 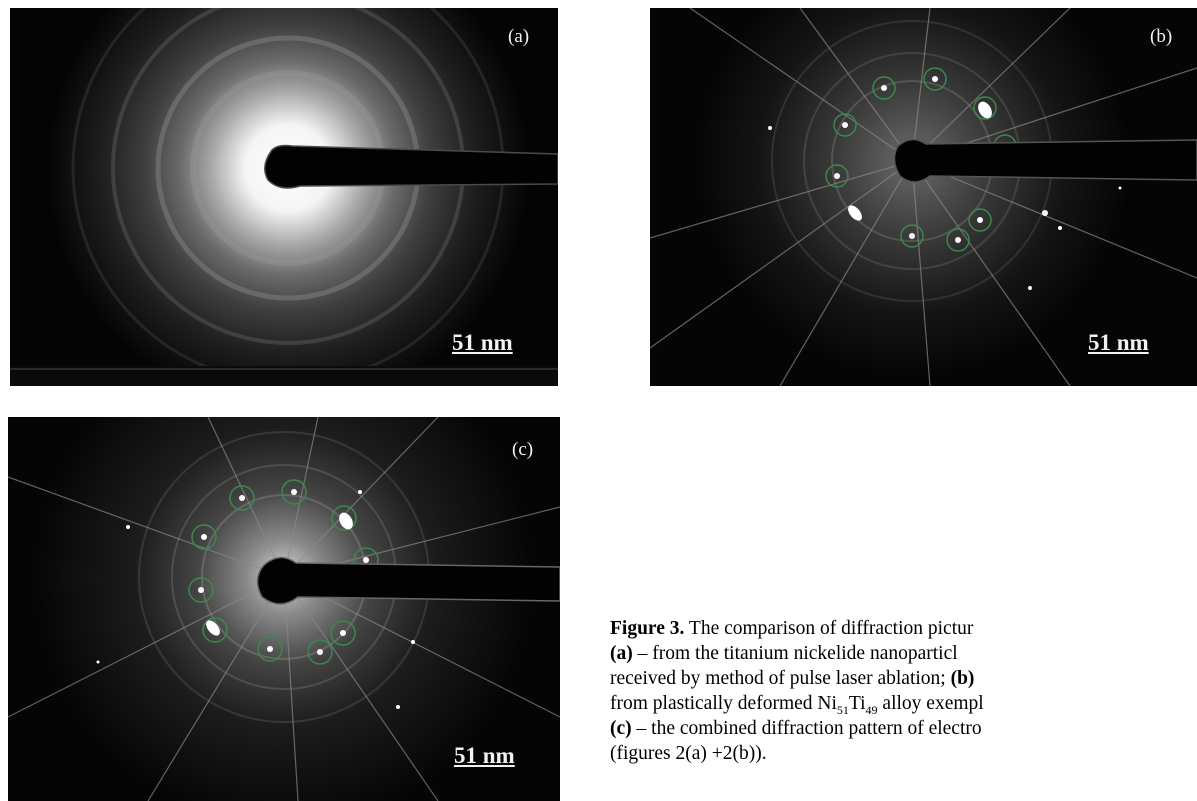 I want to click on caption-text: The comparison of diffraction pictur, so click(x=829, y=628).